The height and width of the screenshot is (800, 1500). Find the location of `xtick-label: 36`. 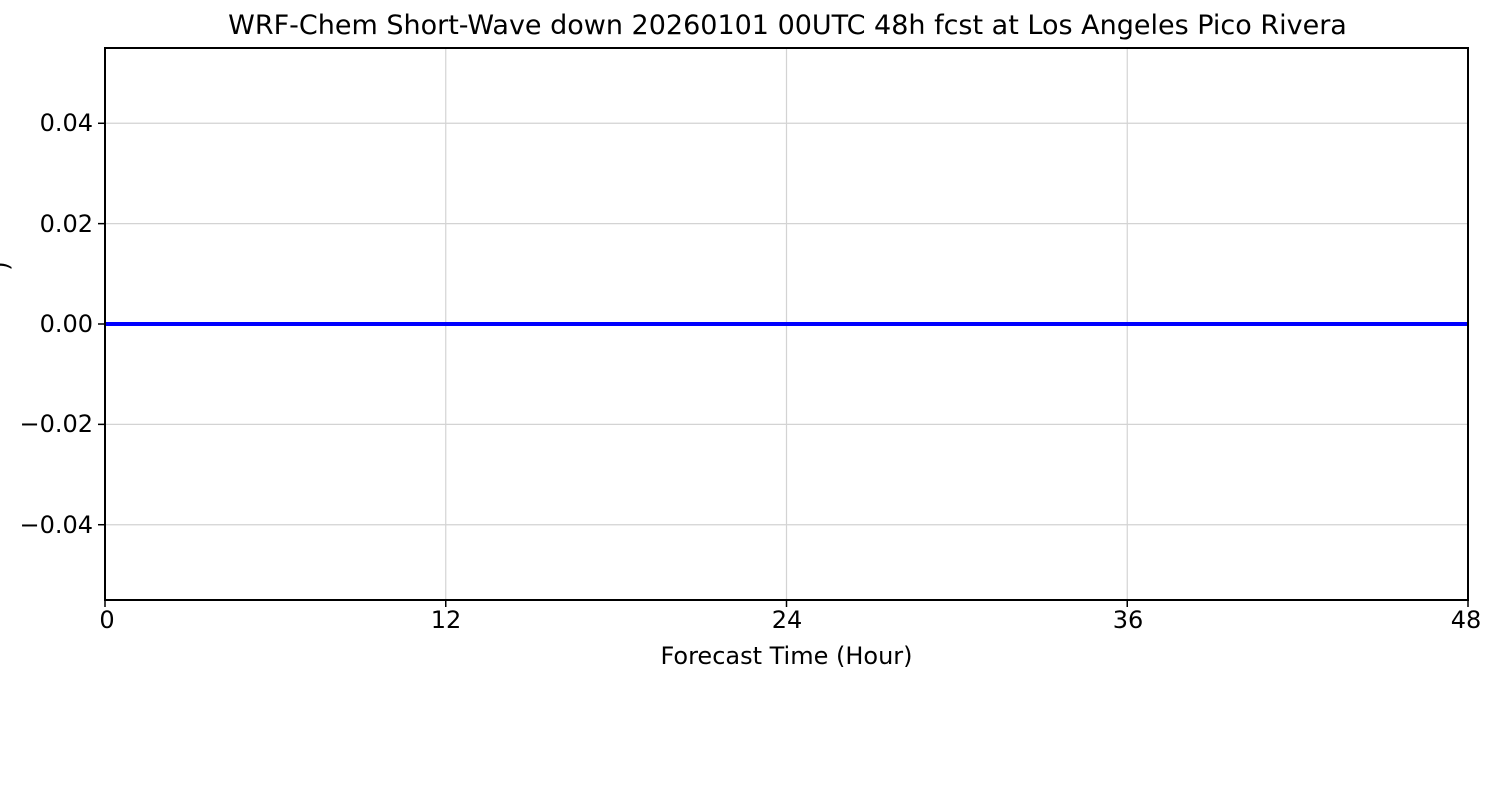

xtick-label: 36 is located at coordinates (1128, 620).